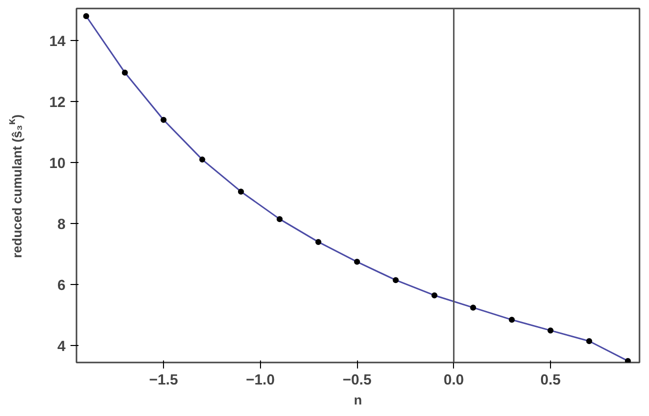 The image size is (649, 416). Describe the element at coordinates (61, 225) in the screenshot. I see `y-tick-label: 8` at that location.